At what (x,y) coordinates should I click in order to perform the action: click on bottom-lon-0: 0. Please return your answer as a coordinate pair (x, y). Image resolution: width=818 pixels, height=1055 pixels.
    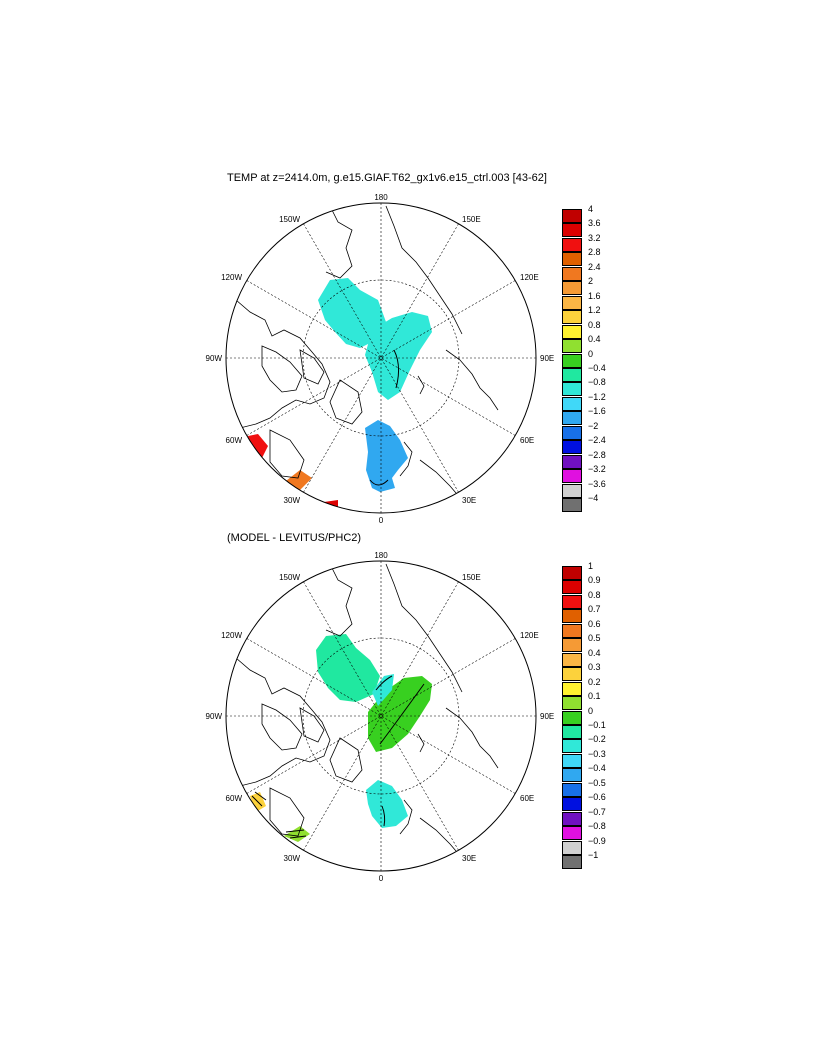
    Looking at the image, I should click on (381, 878).